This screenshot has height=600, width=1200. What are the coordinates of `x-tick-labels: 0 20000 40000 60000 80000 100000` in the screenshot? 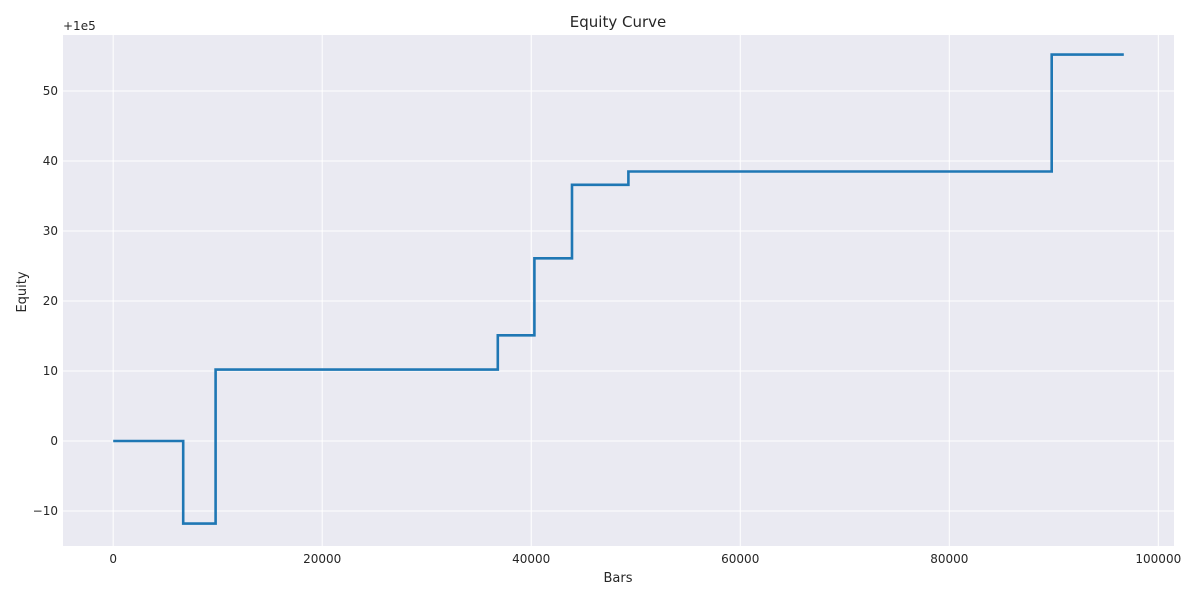 It's located at (645, 559).